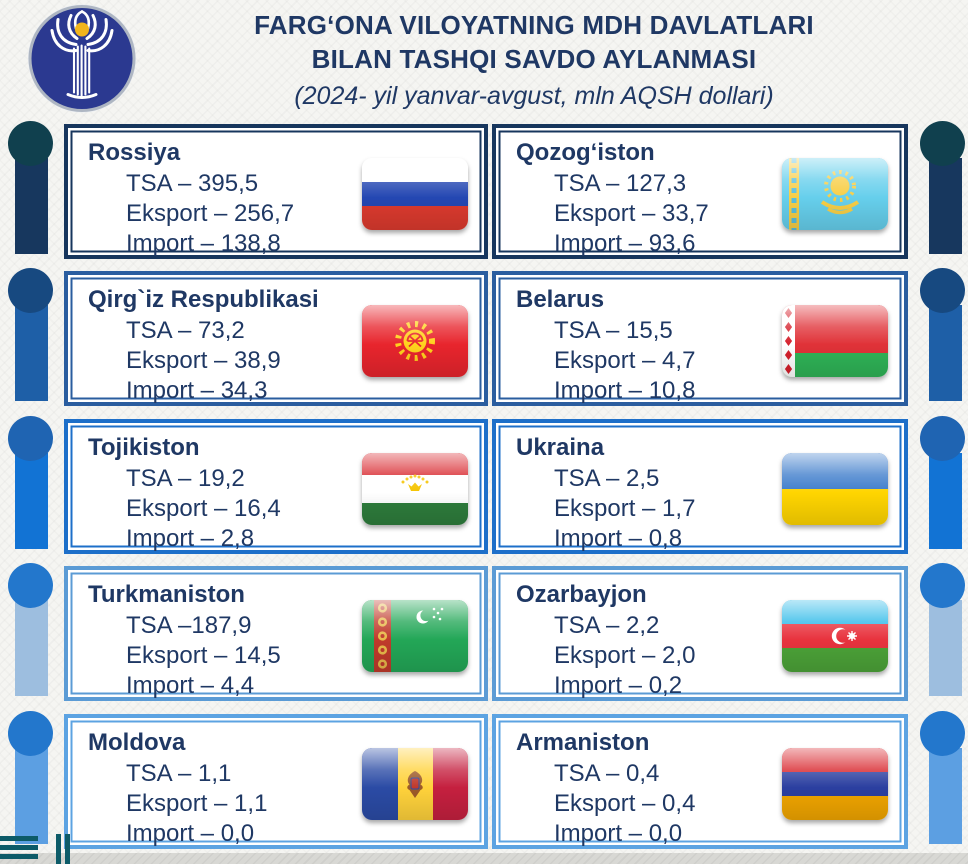 The width and height of the screenshot is (968, 864). Describe the element at coordinates (583, 742) in the screenshot. I see `country-name: Armaniston` at that location.